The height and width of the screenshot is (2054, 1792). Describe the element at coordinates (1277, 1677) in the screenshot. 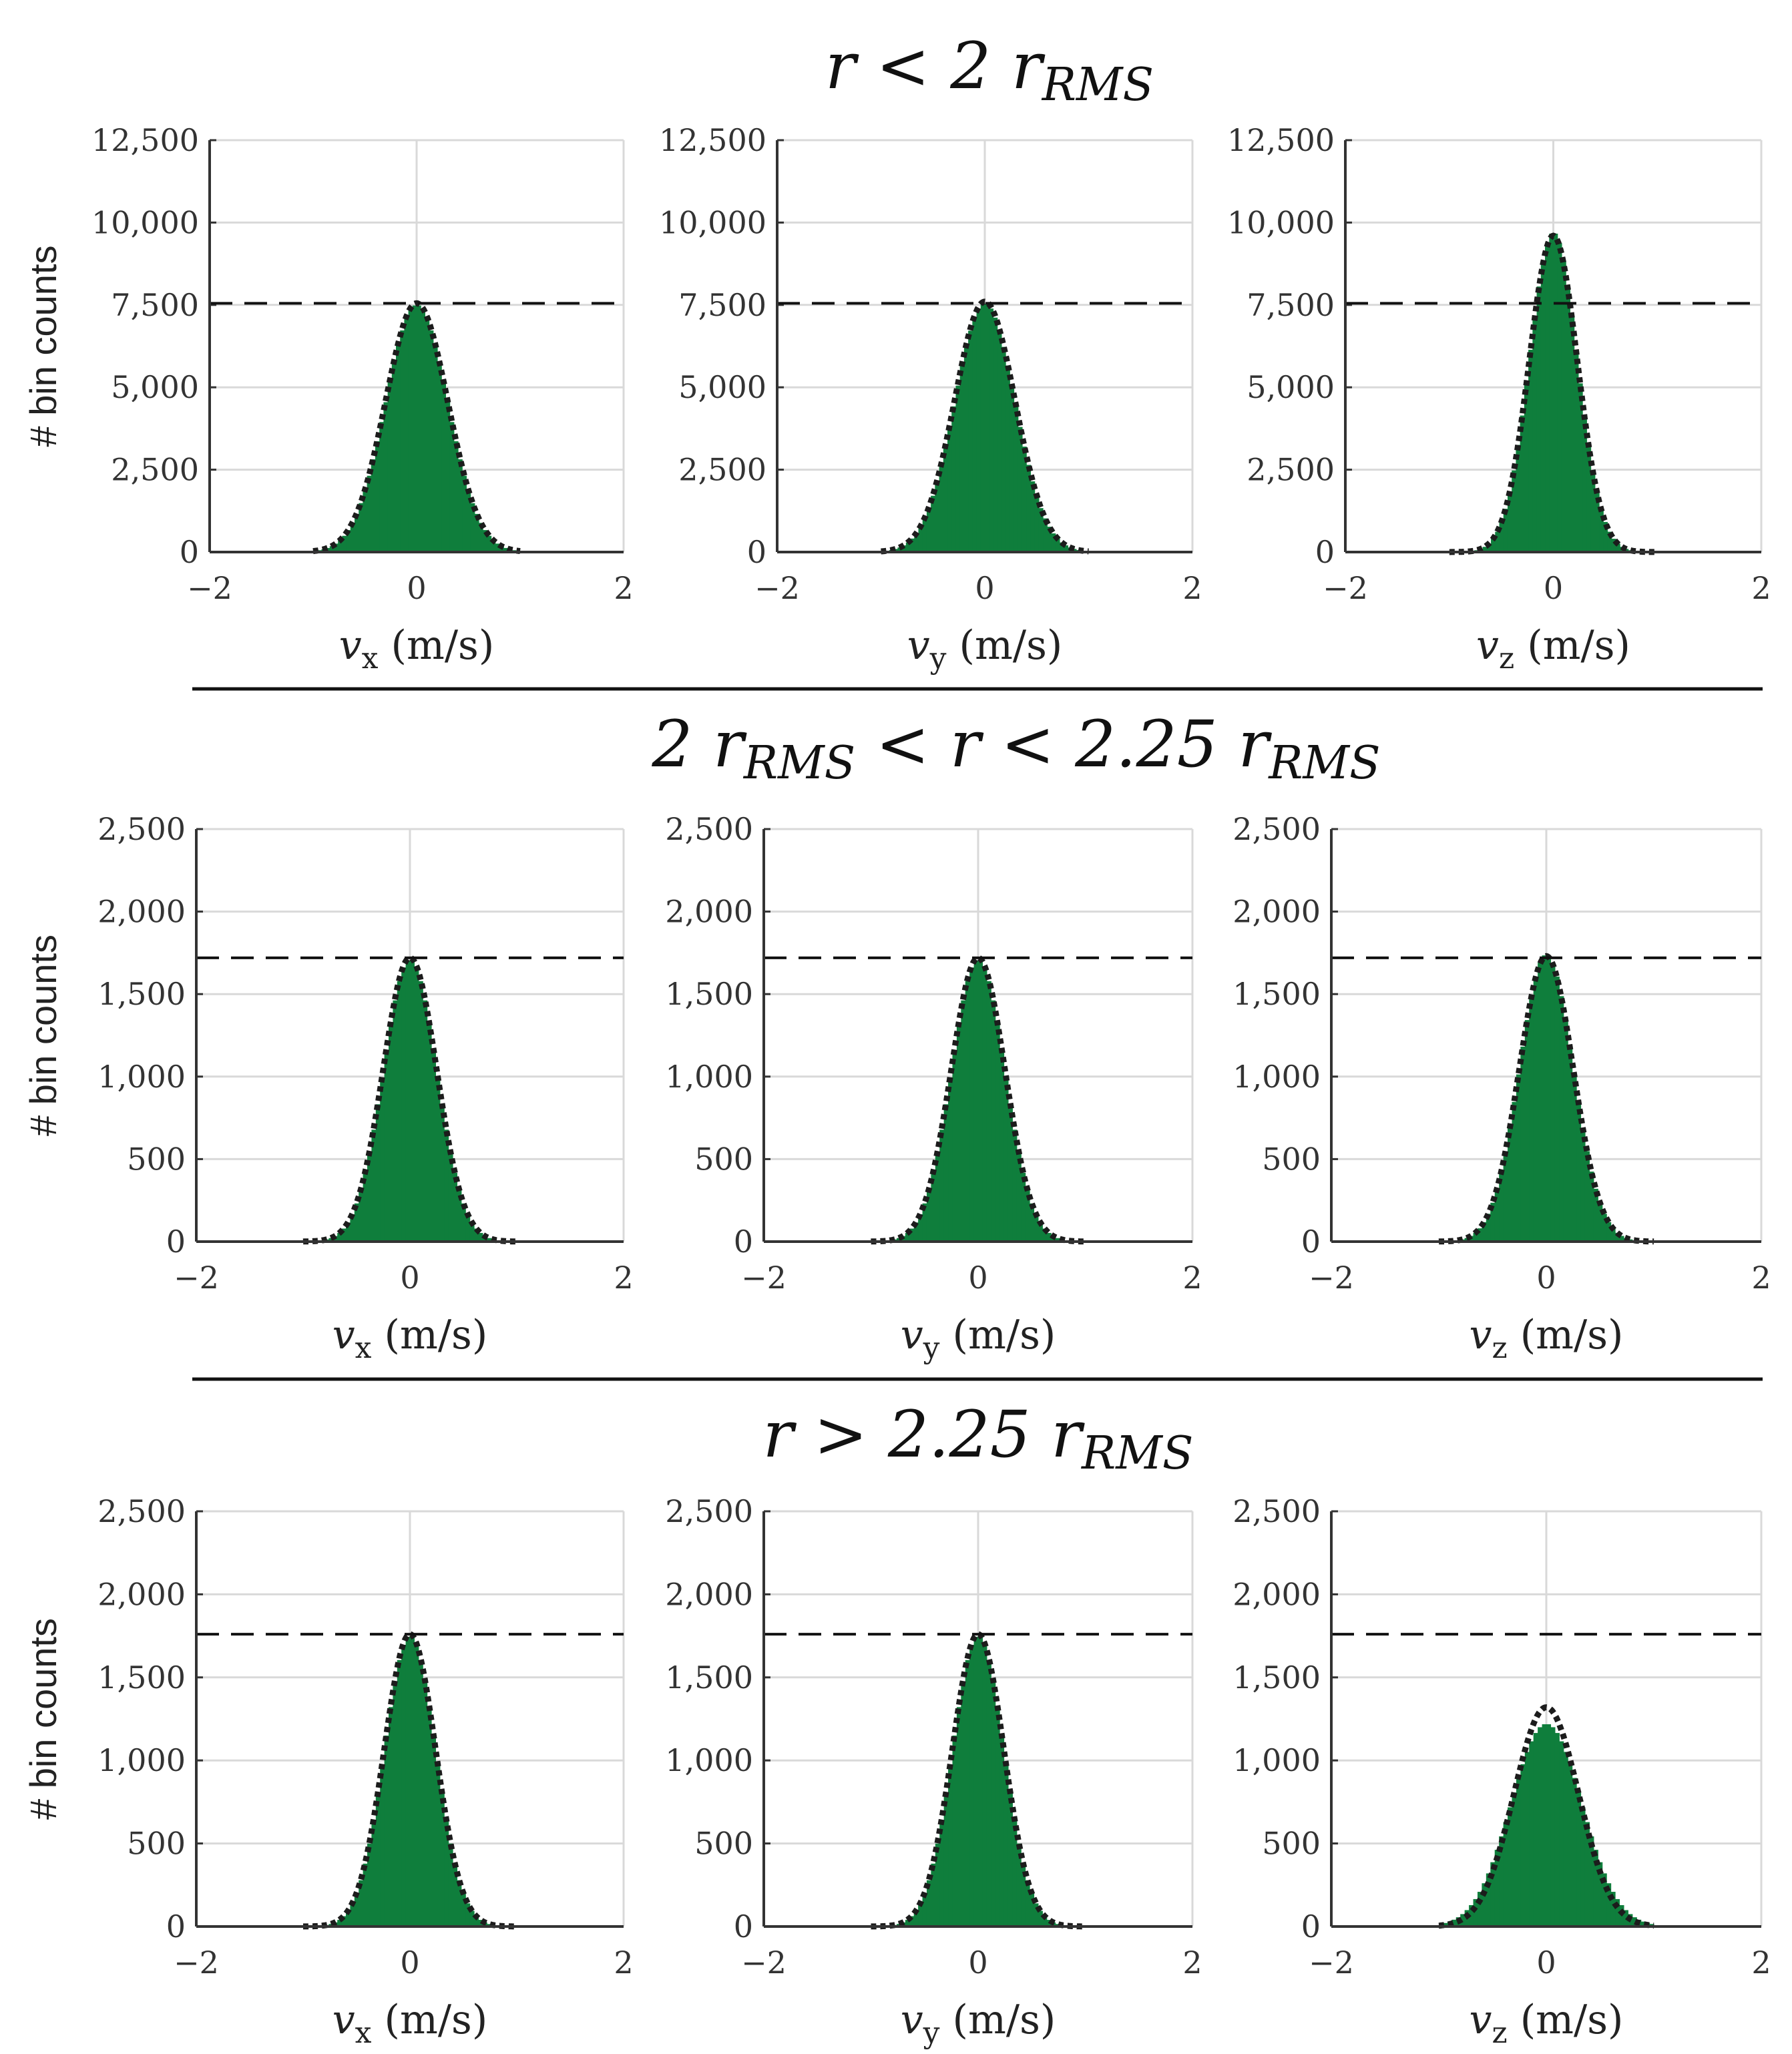

I see `y-tick-label: 1,500` at that location.